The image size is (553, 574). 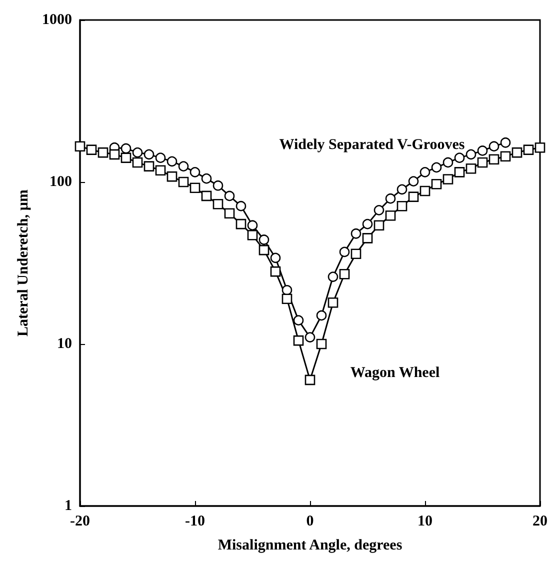 What do you see at coordinates (64, 344) in the screenshot?
I see `y-tick-label: 10` at bounding box center [64, 344].